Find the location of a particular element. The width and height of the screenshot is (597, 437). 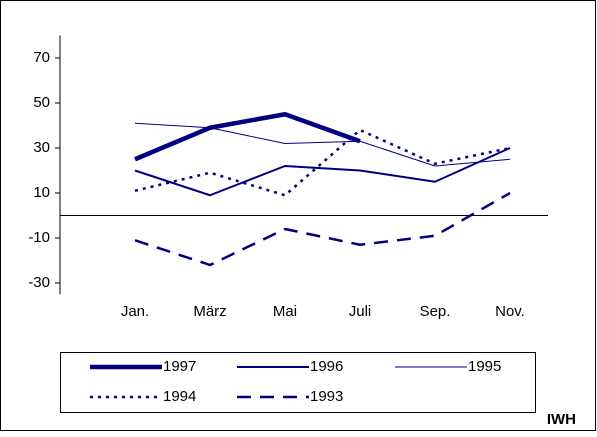

x-tick-label: Jan. is located at coordinates (135, 311).